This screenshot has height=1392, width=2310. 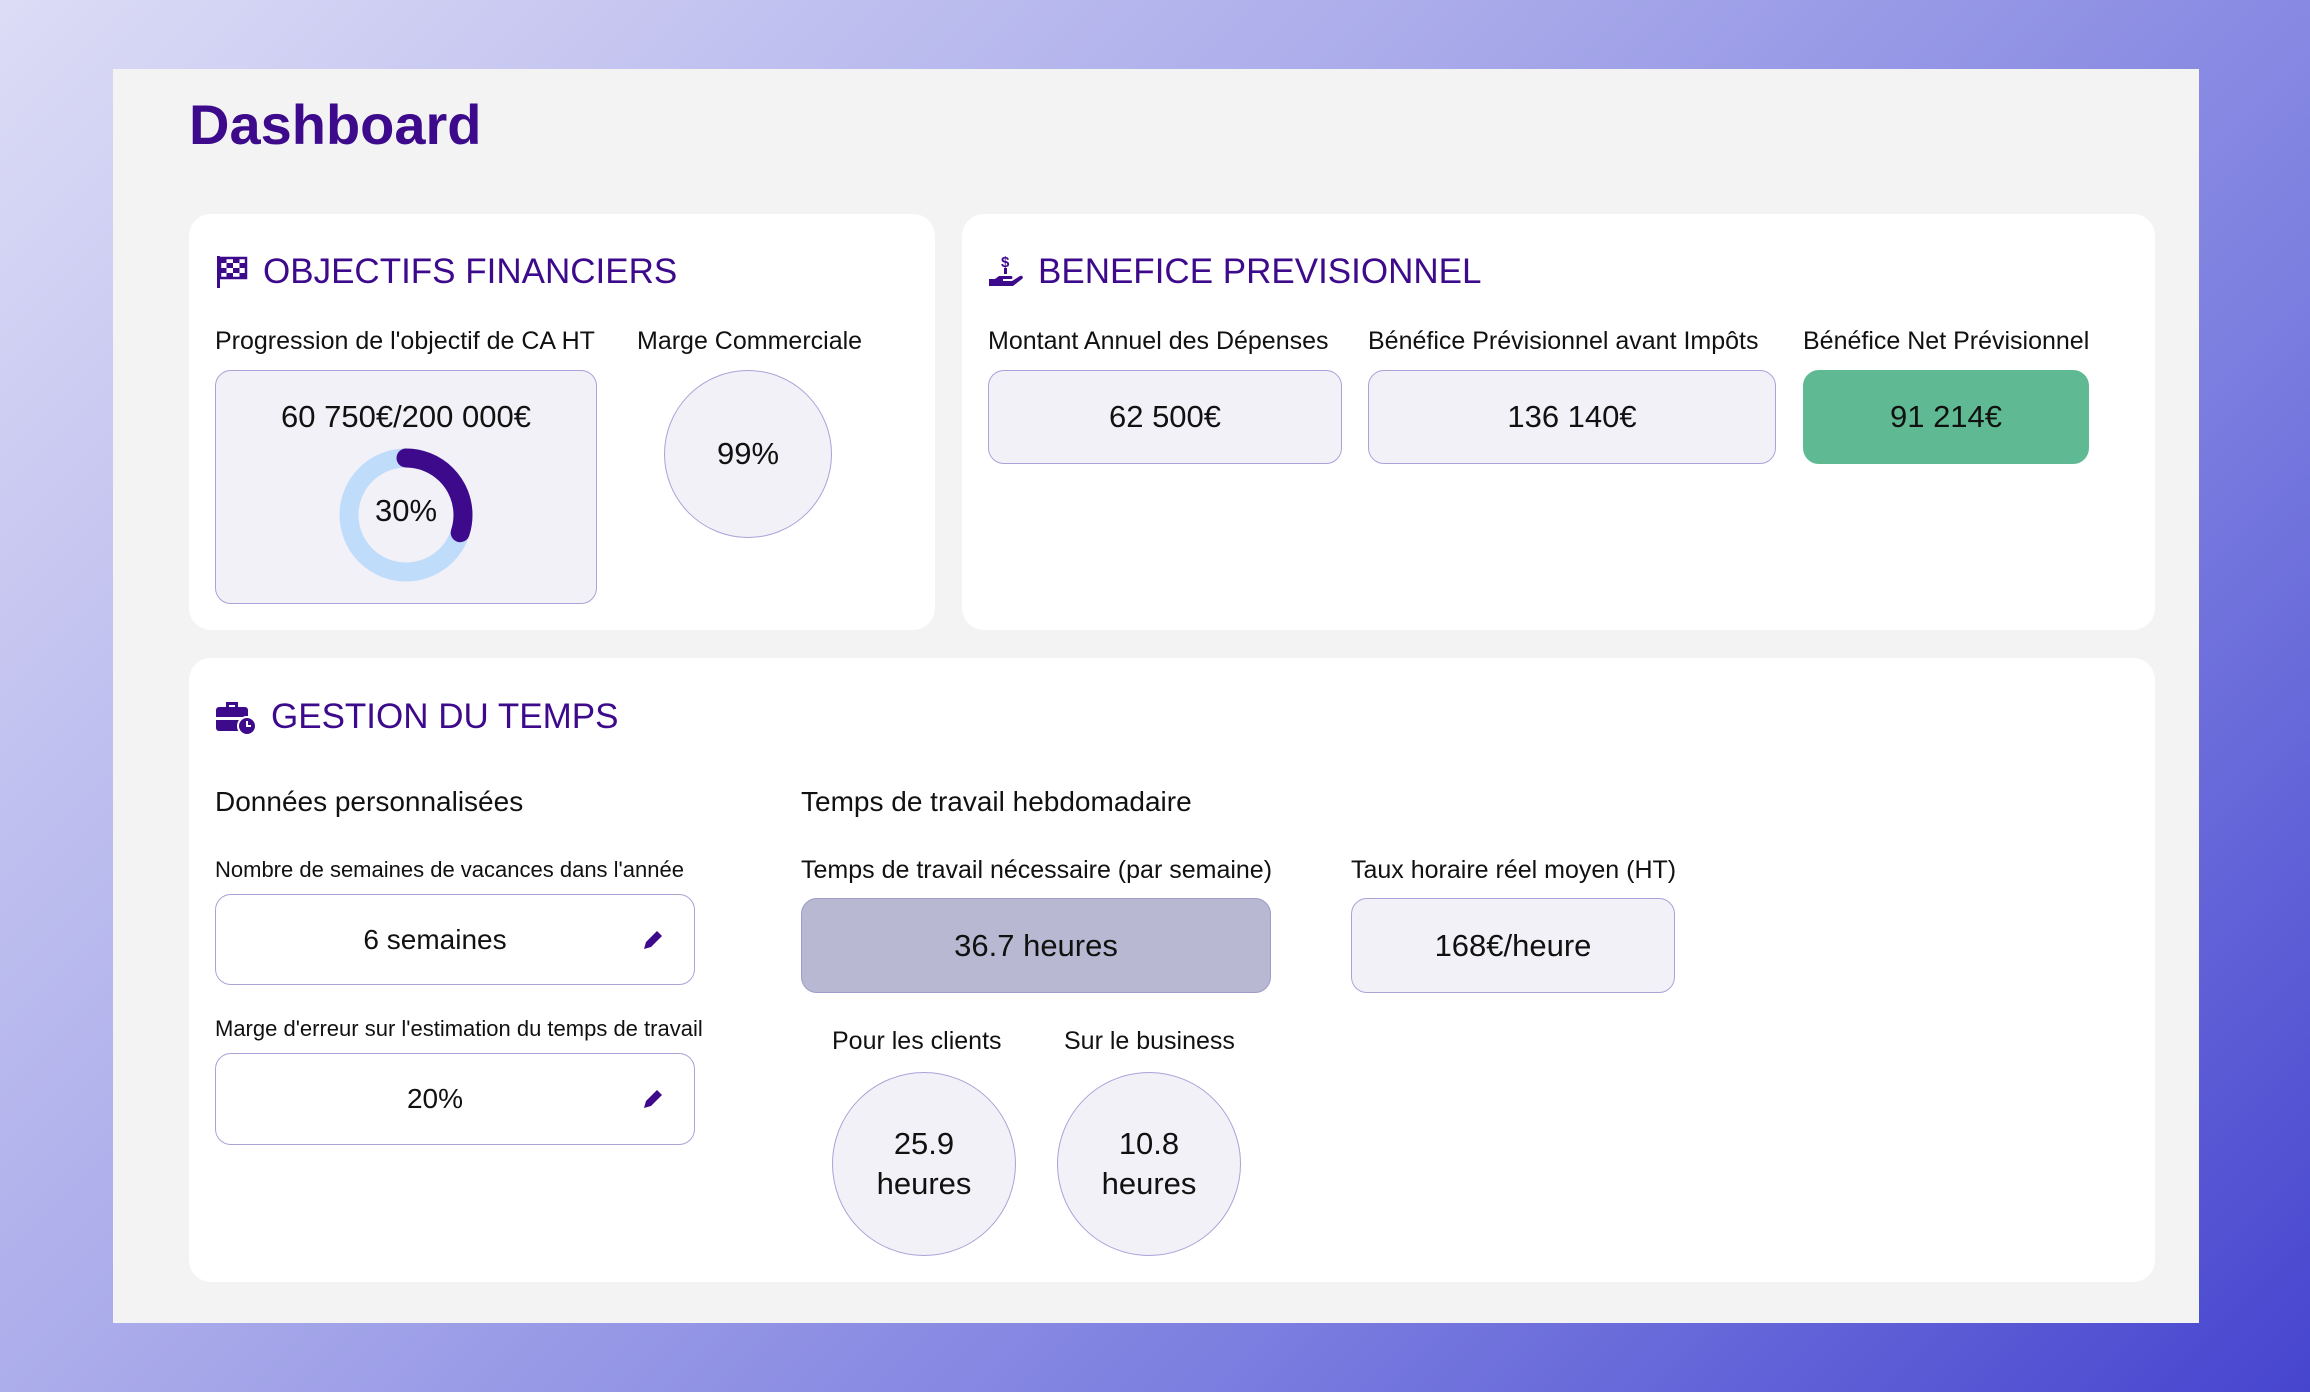 I want to click on benefice-heading-text: BENEFICE PREVISIONNEL, so click(x=1260, y=271).